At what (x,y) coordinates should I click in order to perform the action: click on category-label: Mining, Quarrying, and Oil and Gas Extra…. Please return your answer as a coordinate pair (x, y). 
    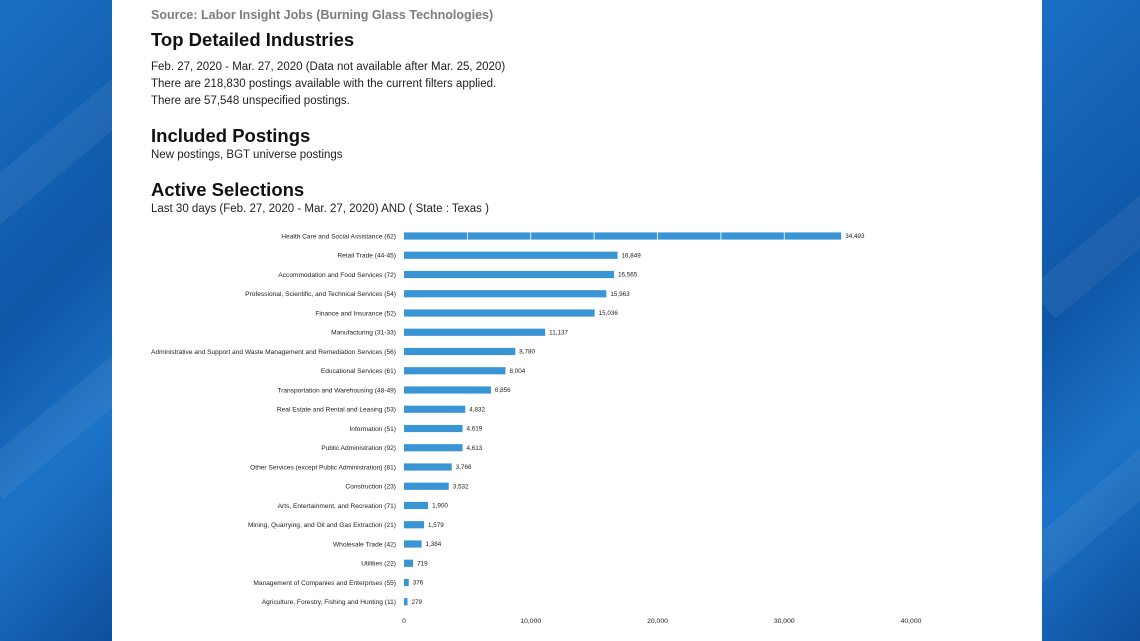
    Looking at the image, I should click on (322, 525).